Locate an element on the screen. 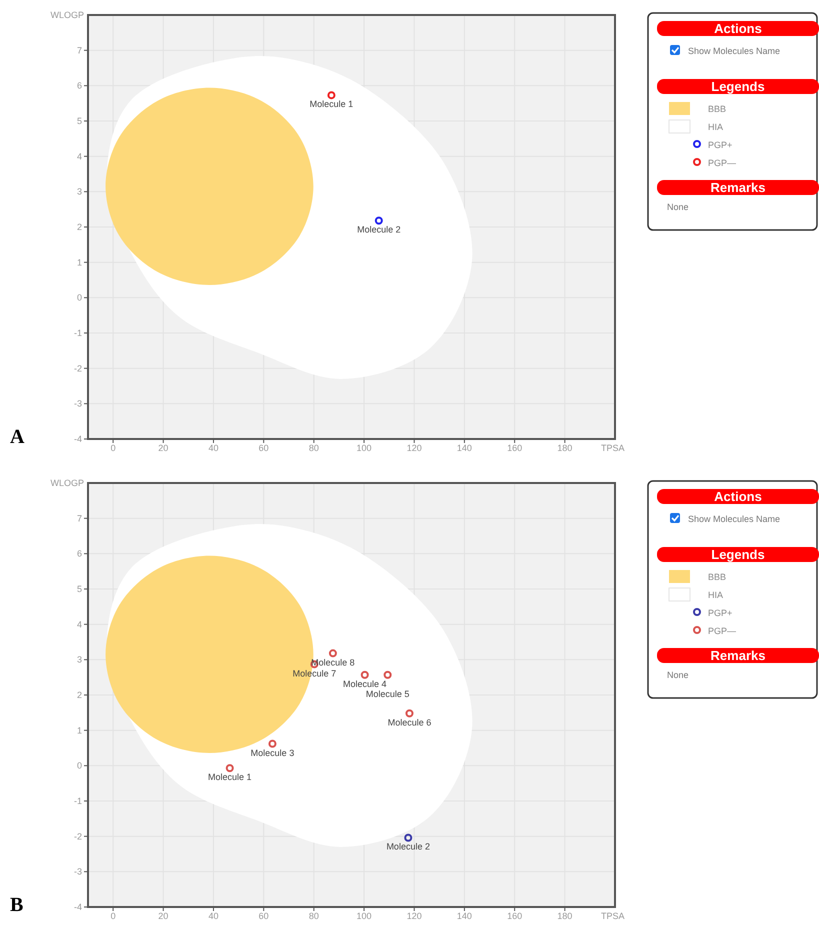 The width and height of the screenshot is (819, 930). text: B is located at coordinates (17, 905).